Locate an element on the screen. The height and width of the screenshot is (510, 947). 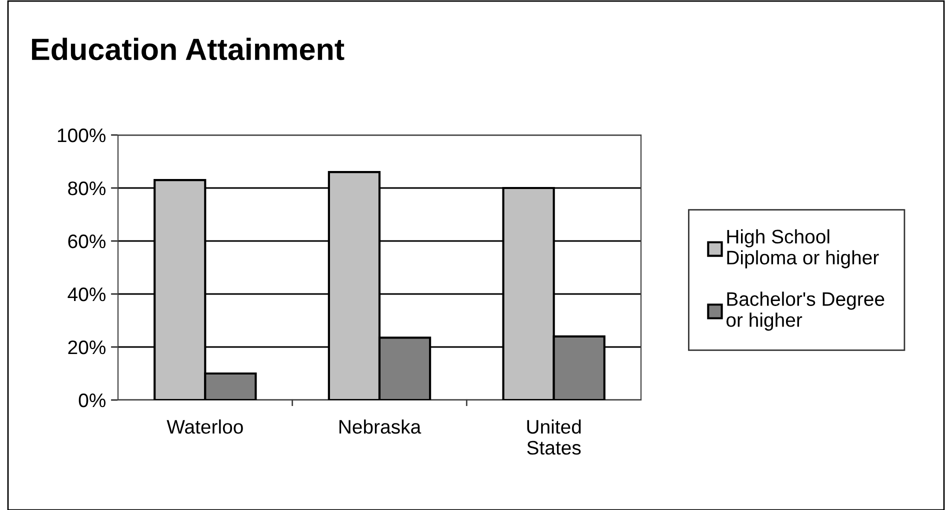
legend-label: Bachelor's Degree or higher is located at coordinates (805, 311).